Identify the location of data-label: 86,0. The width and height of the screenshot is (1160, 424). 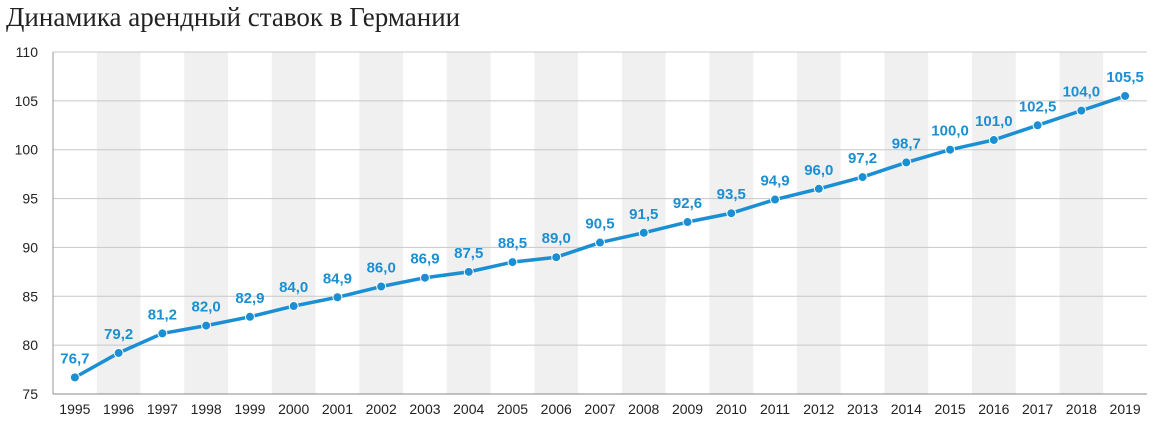
(381, 268).